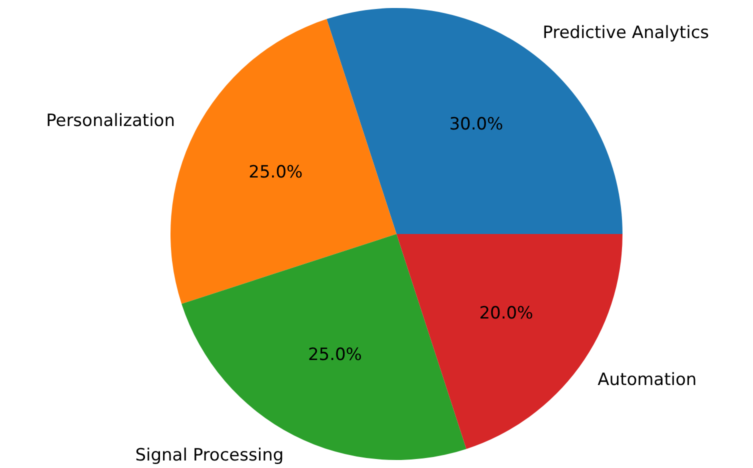 The image size is (753, 468). I want to click on data-label: 20.0%, so click(506, 314).